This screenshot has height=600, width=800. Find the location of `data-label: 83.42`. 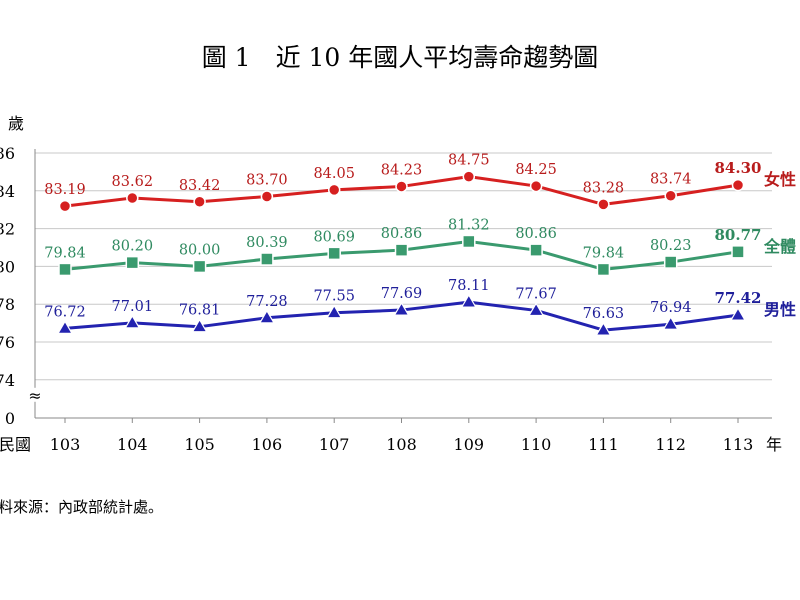

data-label: 83.42 is located at coordinates (200, 186).